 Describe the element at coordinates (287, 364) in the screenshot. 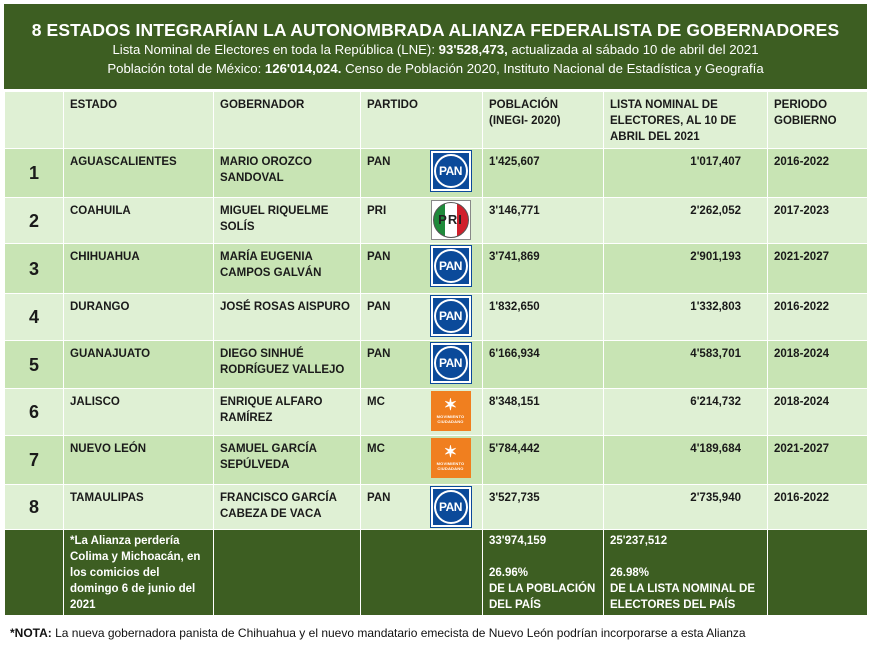

I see `gobernador-cell: DIEGO SINHUÉ RODRÍGUEZ VALLEJO` at that location.